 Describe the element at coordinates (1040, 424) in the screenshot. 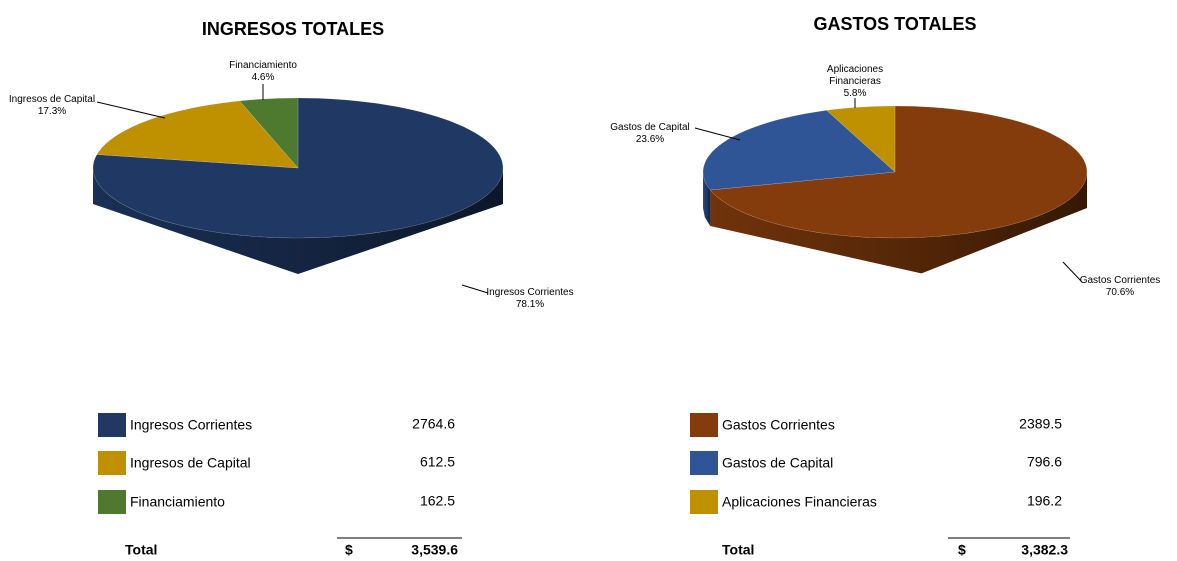

I see `amount: 2389.5` at that location.